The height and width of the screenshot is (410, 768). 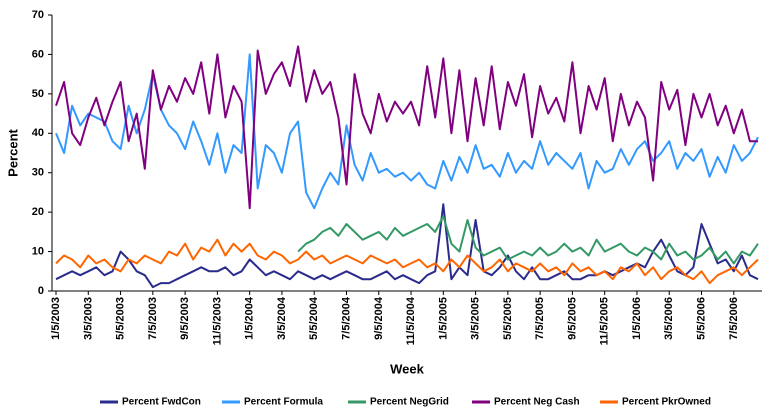 What do you see at coordinates (314, 318) in the screenshot?
I see `x-tick-label: 5/5/2004` at bounding box center [314, 318].